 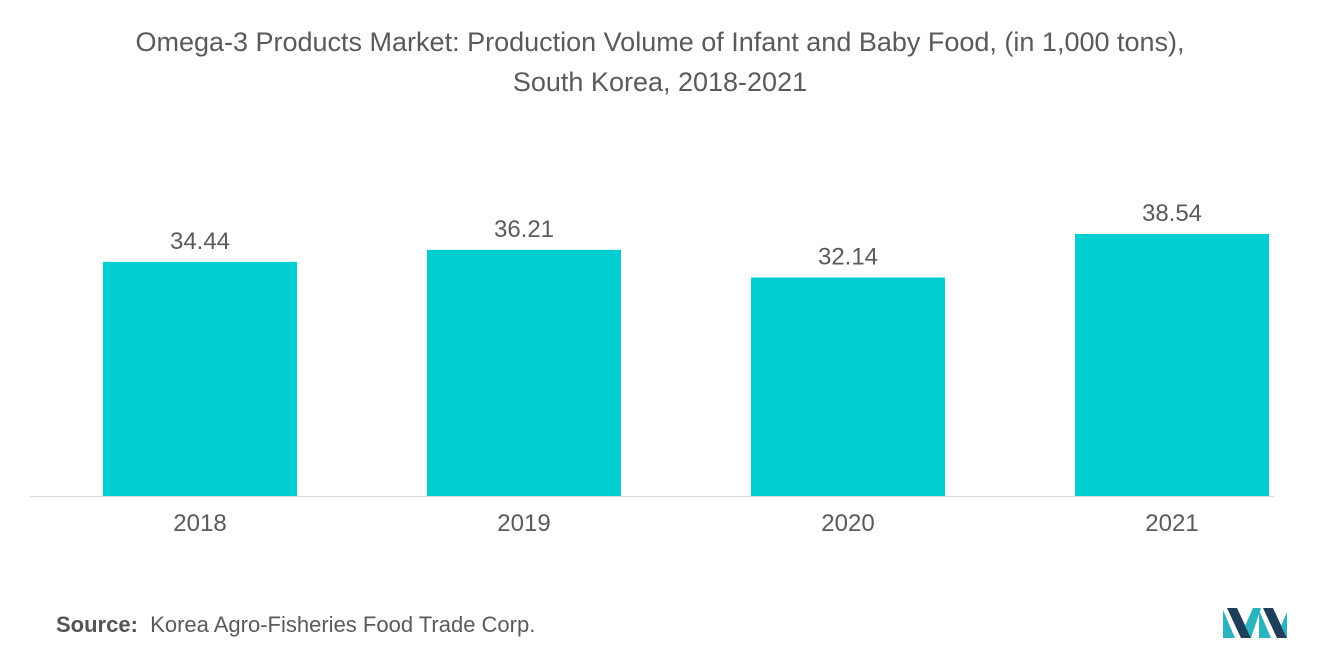 I want to click on bar-2021, so click(x=1172, y=365).